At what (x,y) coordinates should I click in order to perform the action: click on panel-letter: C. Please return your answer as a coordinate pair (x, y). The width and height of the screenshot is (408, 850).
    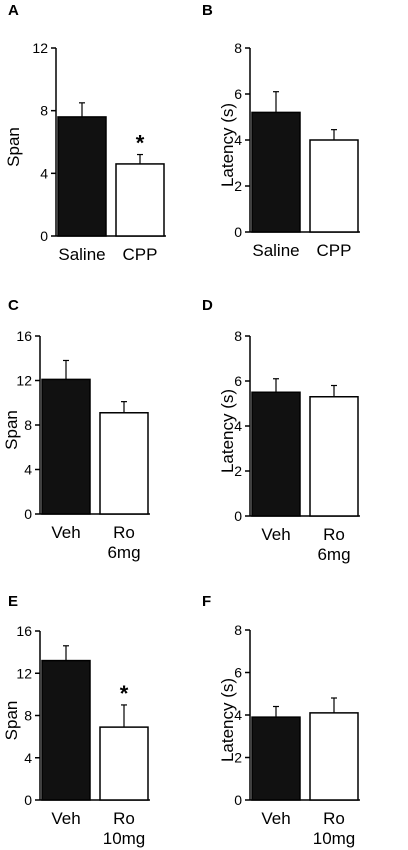
    Looking at the image, I should click on (13, 305).